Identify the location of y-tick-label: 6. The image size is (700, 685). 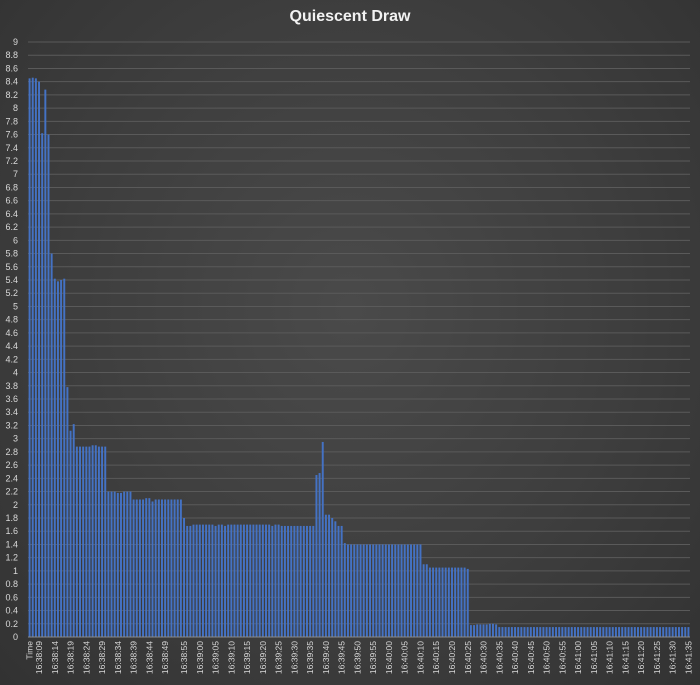
(15, 240).